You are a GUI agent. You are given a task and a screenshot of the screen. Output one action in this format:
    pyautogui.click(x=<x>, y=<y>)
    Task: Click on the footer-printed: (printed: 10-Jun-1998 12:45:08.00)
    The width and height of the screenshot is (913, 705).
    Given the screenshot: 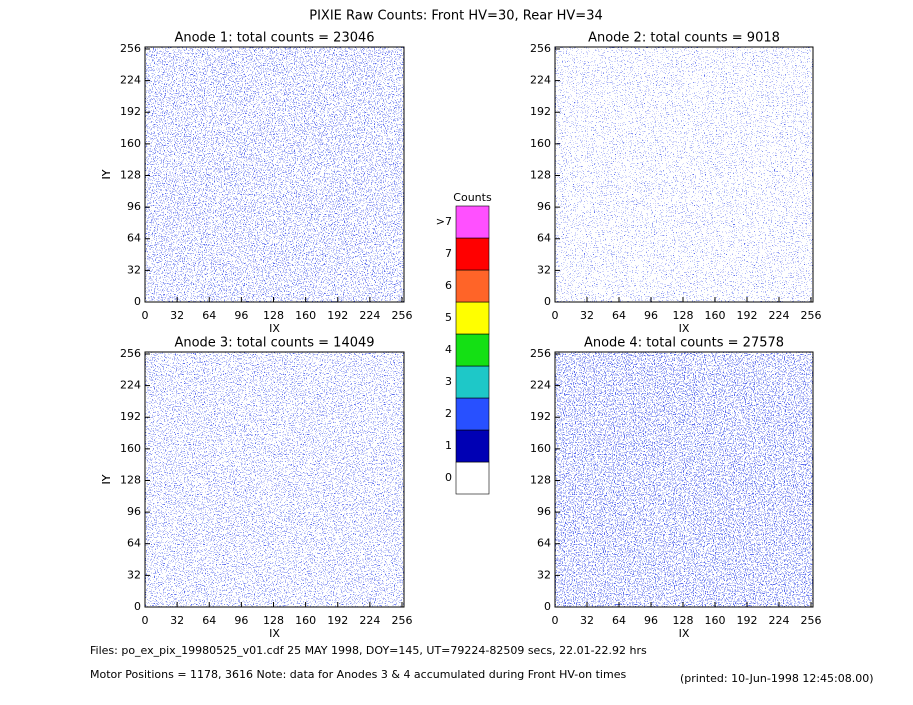 What is the action you would take?
    pyautogui.click(x=777, y=678)
    